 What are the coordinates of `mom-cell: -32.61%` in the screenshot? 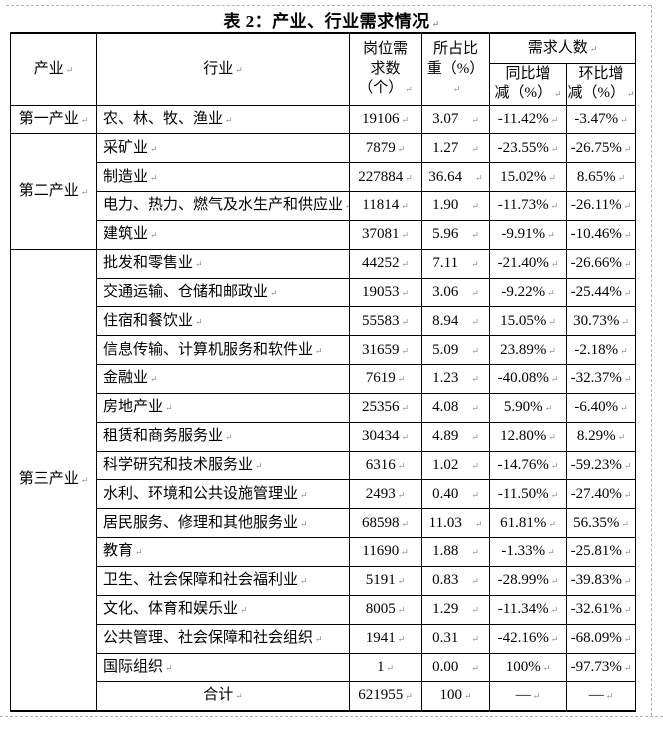 It's located at (601, 609).